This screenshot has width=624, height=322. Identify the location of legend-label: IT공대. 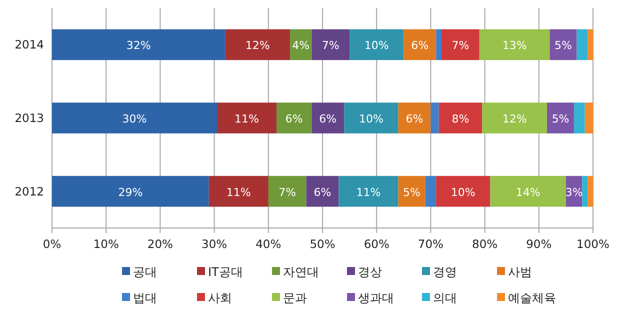
(225, 272).